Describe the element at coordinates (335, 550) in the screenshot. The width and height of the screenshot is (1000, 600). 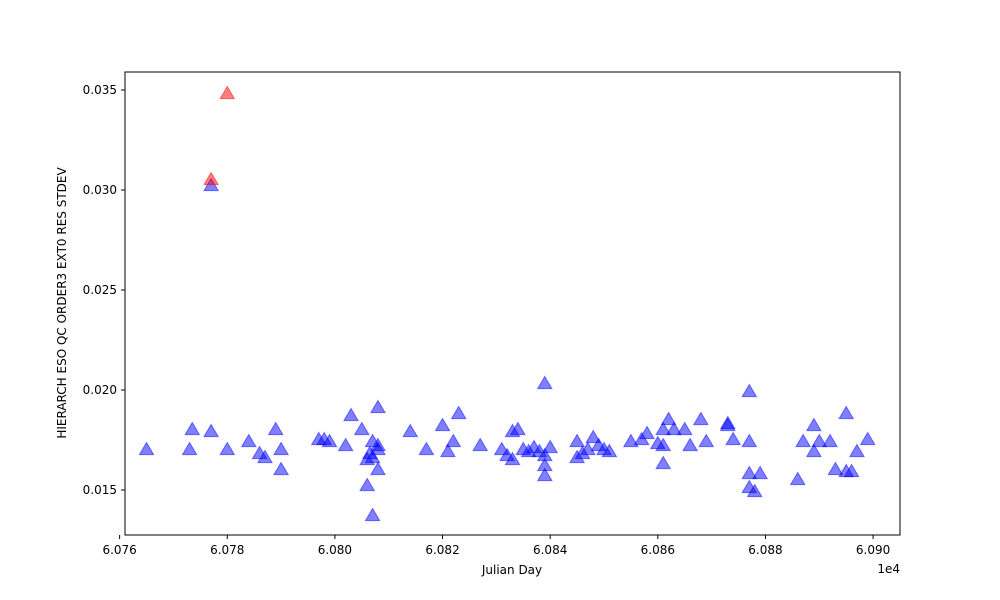
I see `x-tick-label: 6.080` at that location.